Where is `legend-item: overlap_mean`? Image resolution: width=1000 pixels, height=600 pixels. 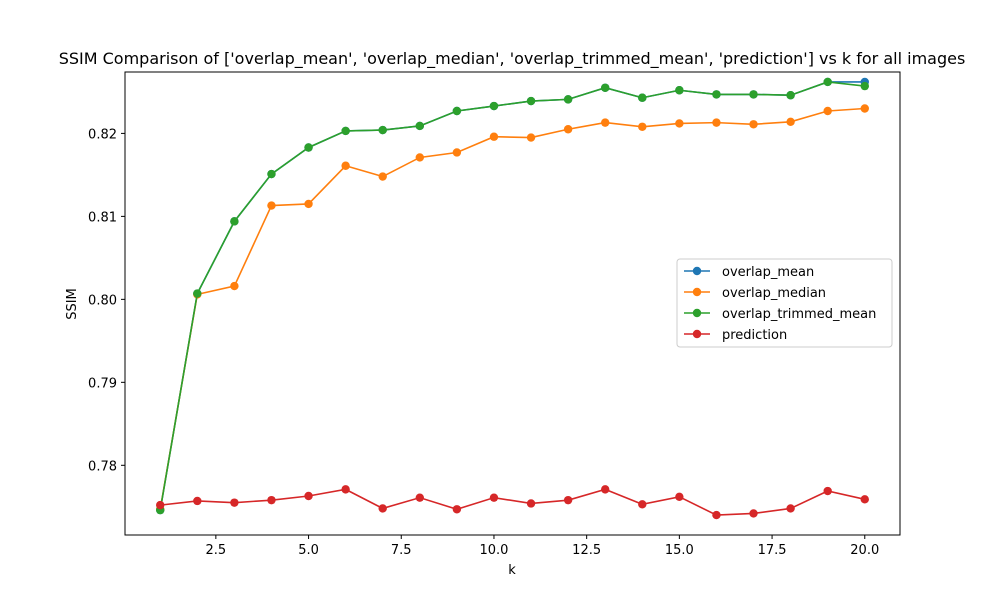
legend-item: overlap_mean is located at coordinates (749, 272).